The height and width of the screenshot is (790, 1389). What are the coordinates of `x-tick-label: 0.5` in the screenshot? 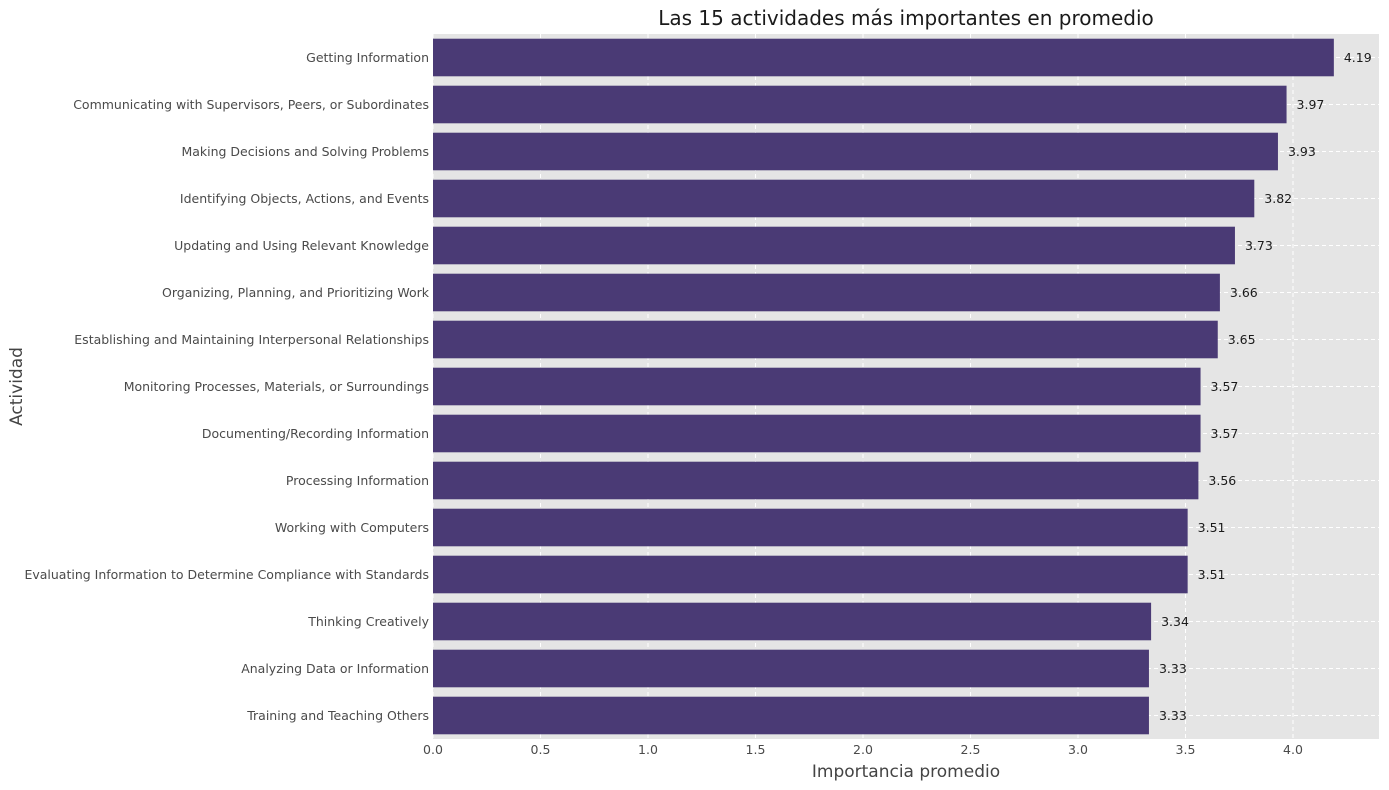 It's located at (541, 749).